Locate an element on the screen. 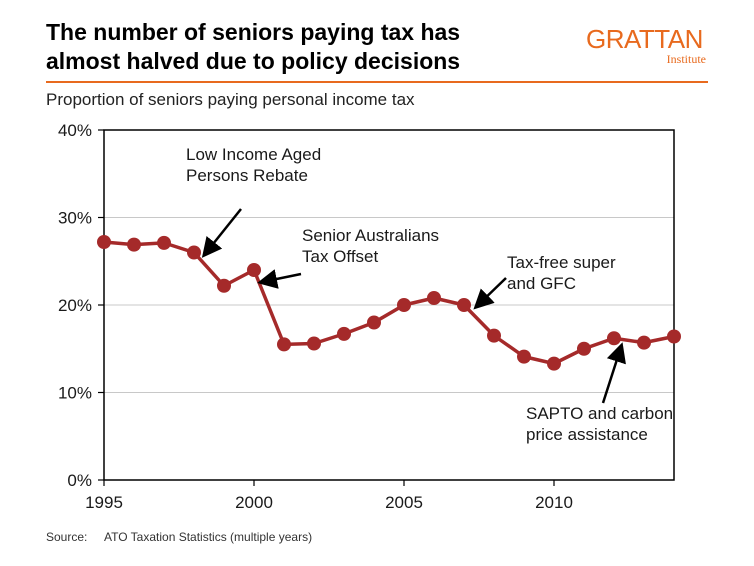 The image size is (754, 566). grattan-logo: GRATTAN Institute is located at coordinates (647, 46).